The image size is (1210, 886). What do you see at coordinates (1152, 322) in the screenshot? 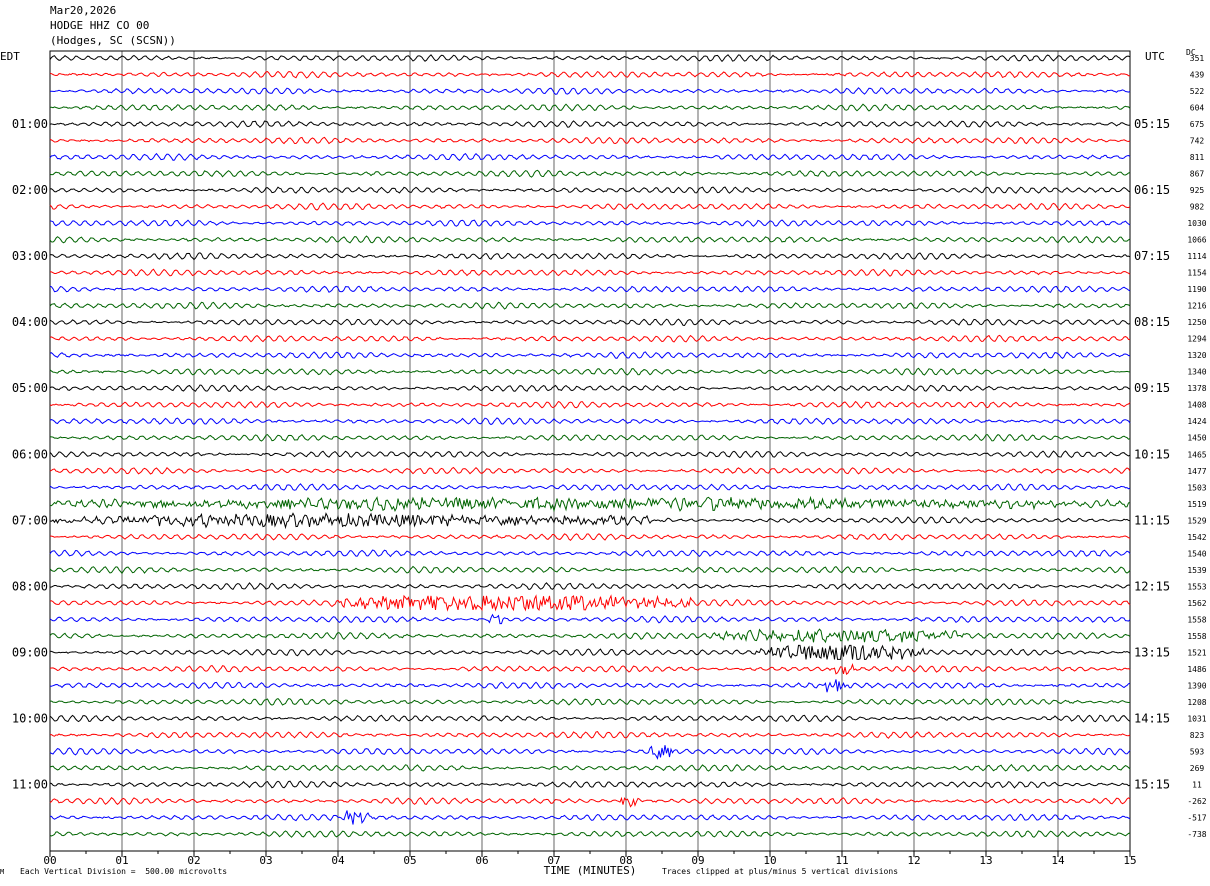
I see `right-time-label-0815: 08:15` at bounding box center [1152, 322].